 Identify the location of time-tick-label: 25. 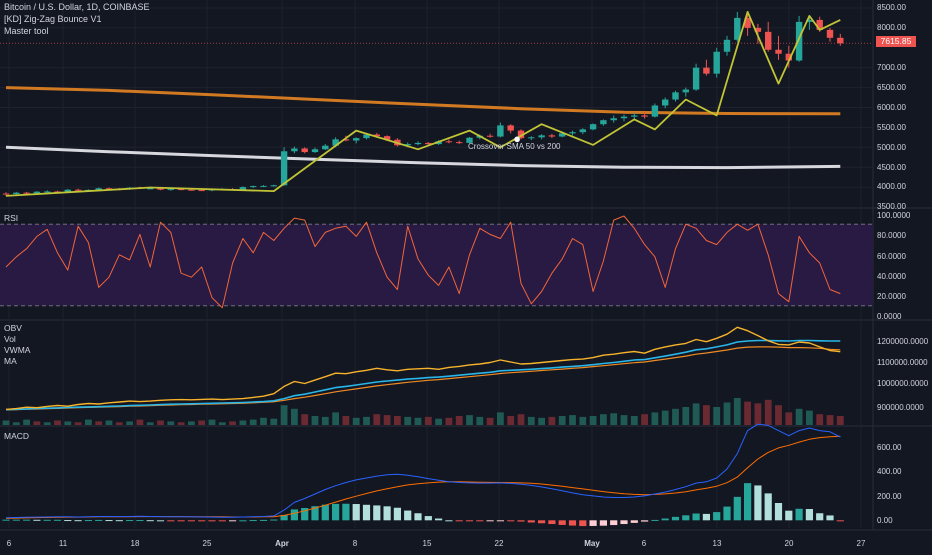
(207, 543).